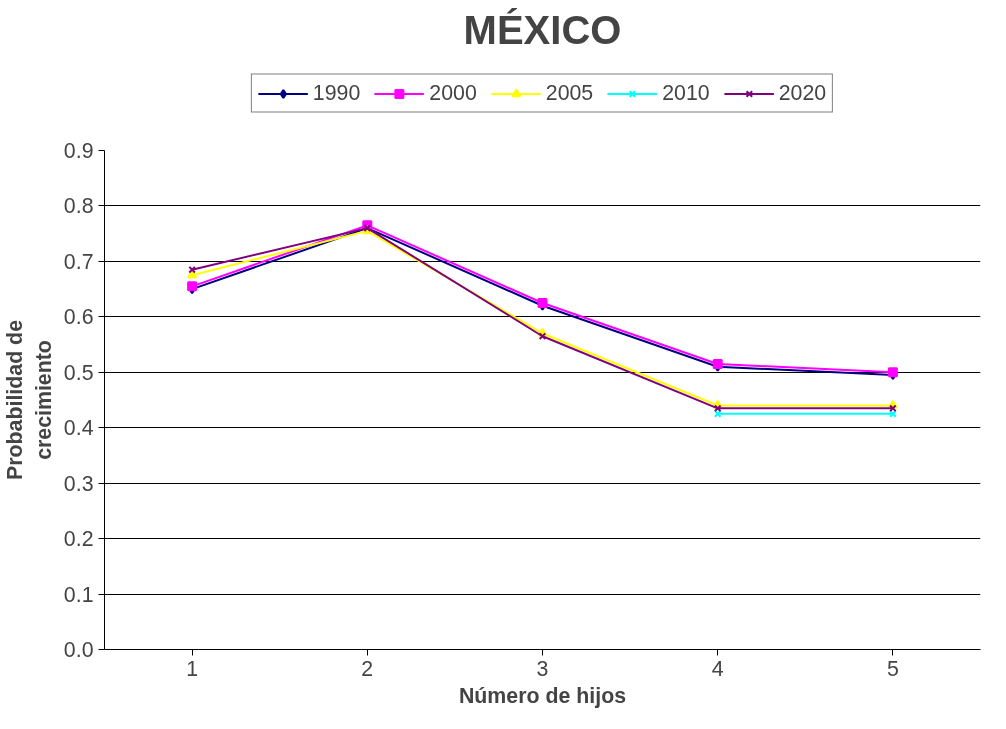 This screenshot has width=1006, height=729. I want to click on x-tick-label: 2, so click(367, 668).